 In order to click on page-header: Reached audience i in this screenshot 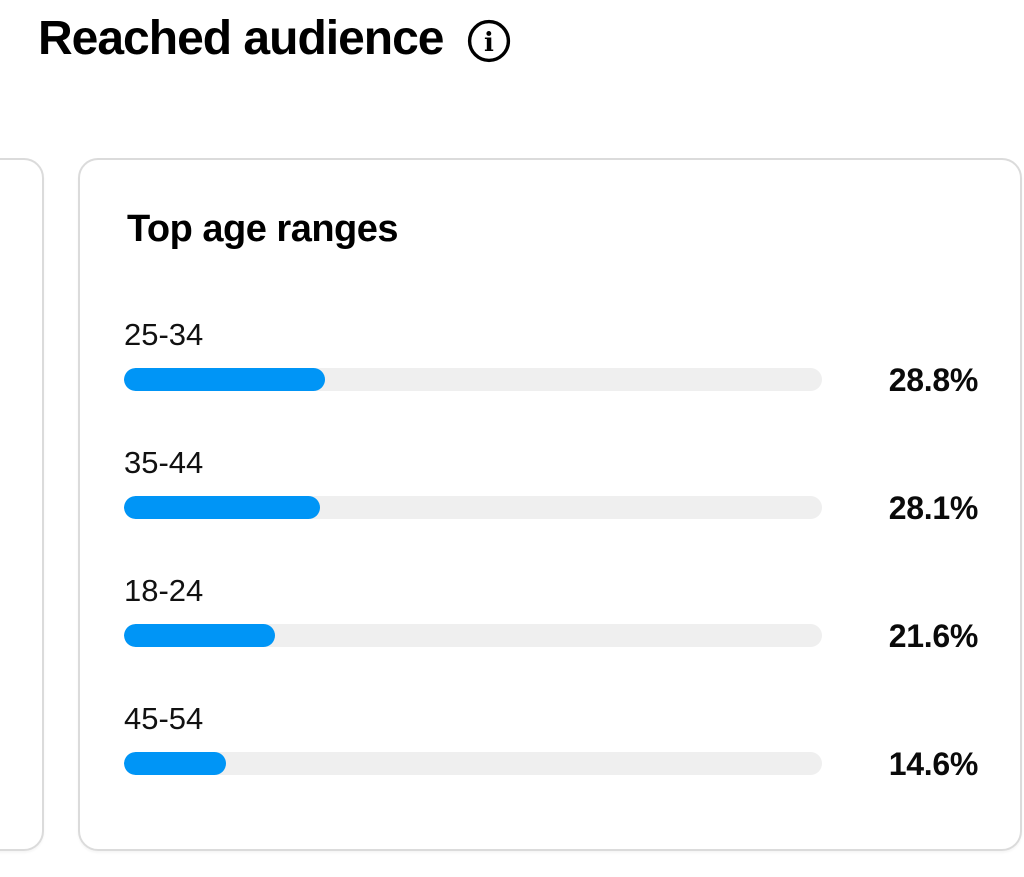, I will do `click(275, 39)`.